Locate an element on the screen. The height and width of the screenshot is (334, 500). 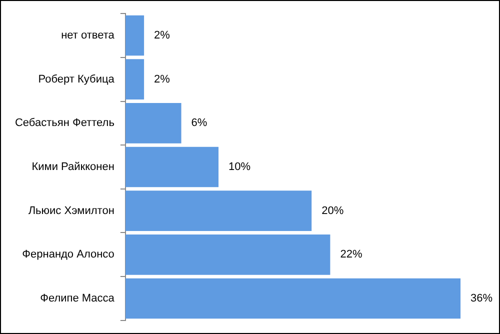
y-tick-label: Кими Райкконен is located at coordinates (73, 167).